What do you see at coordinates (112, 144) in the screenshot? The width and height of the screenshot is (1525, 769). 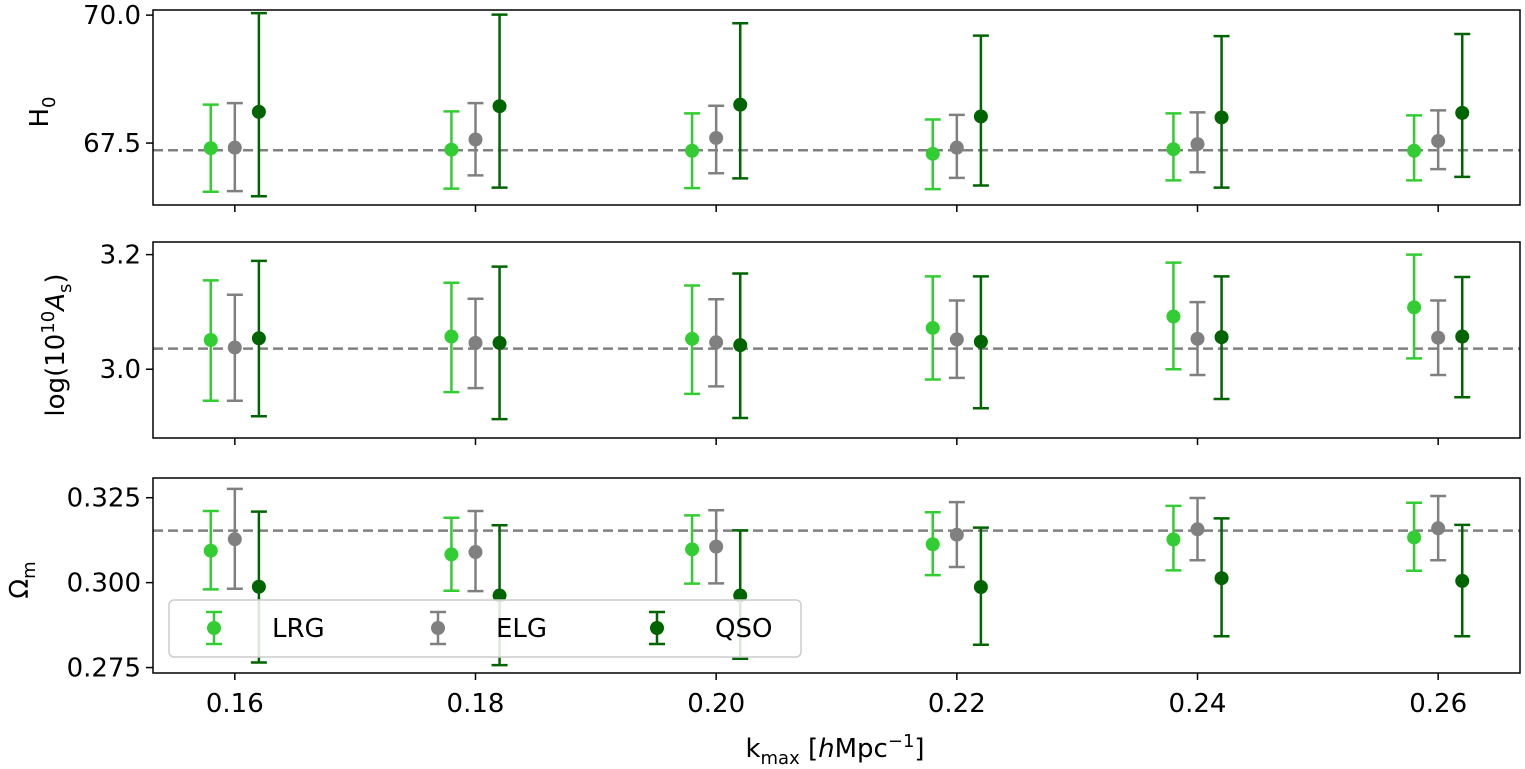 I see `y-tick-label: 67.5` at bounding box center [112, 144].